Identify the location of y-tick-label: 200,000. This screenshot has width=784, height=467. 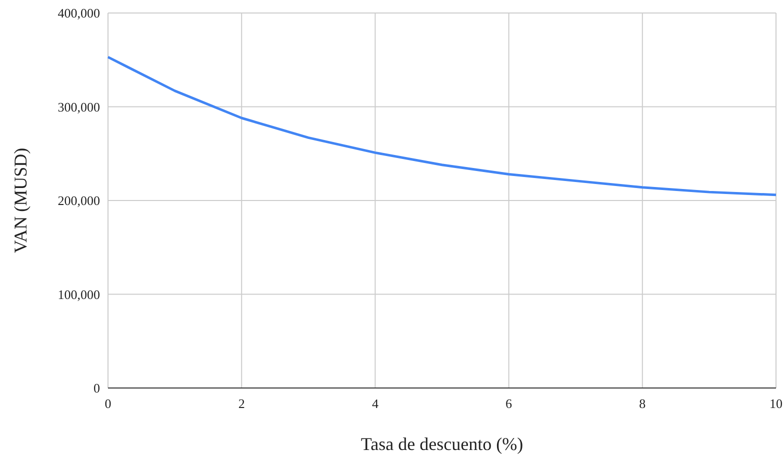
(79, 200).